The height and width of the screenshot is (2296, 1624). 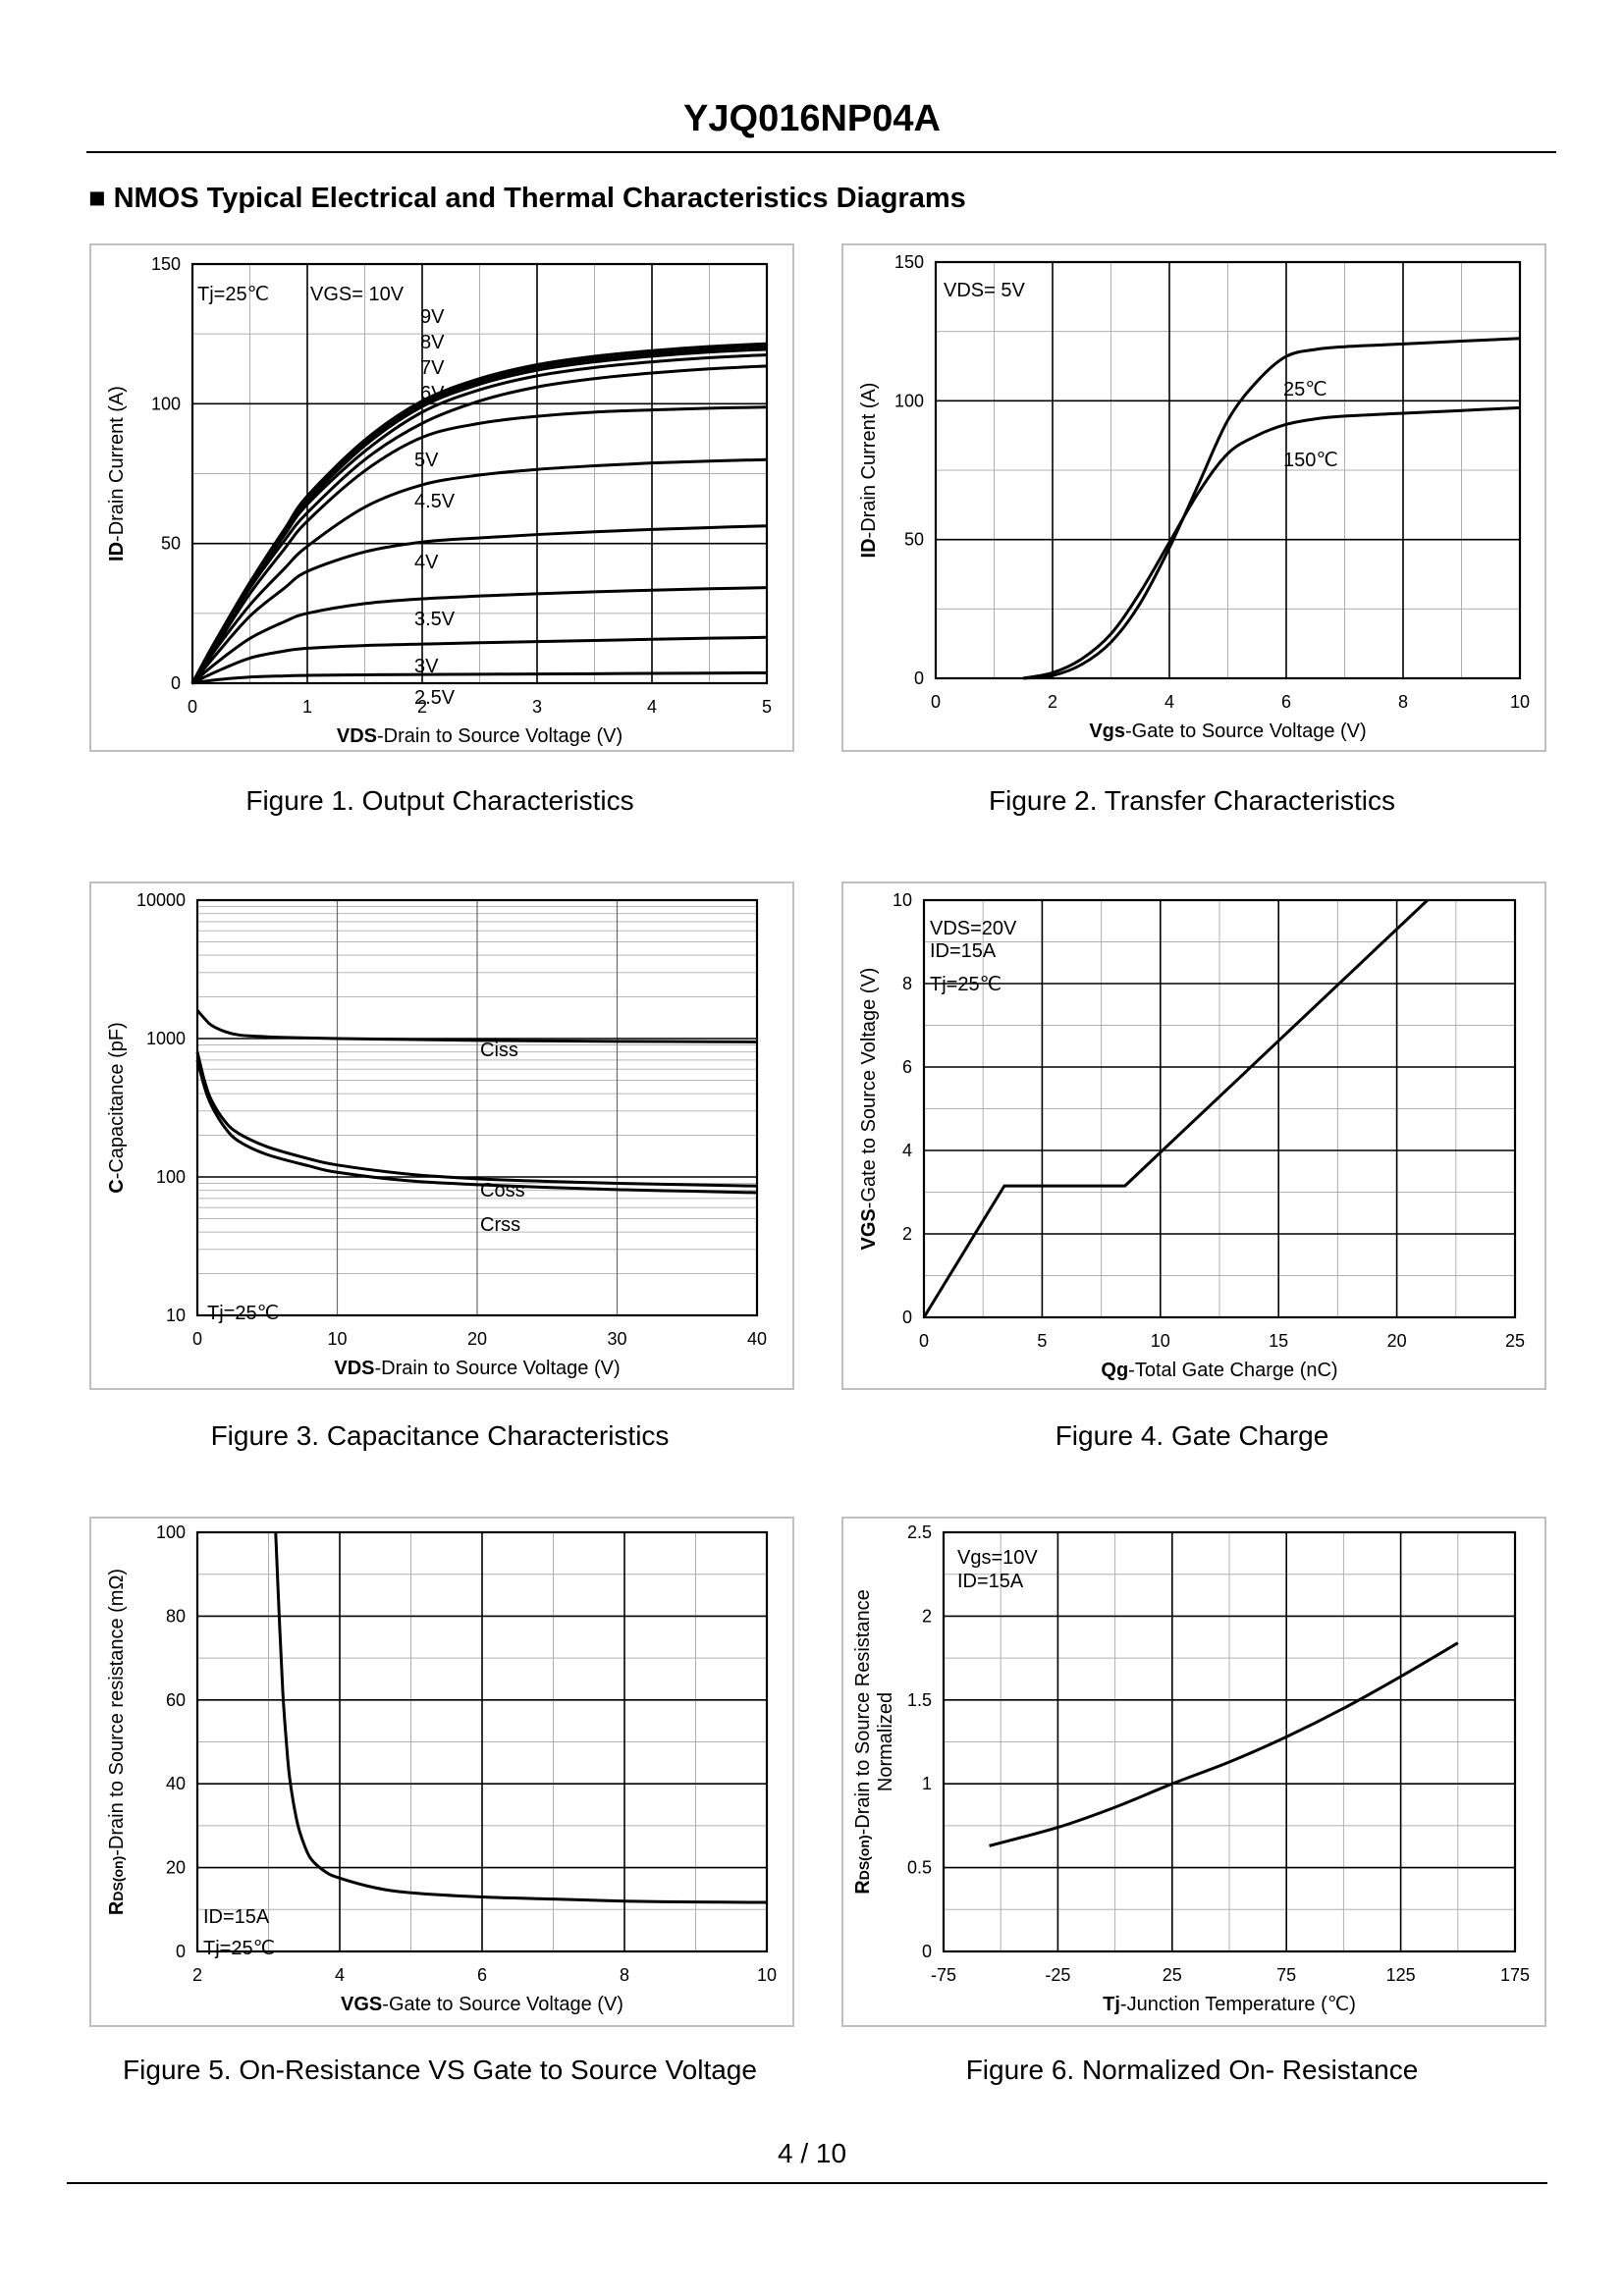 What do you see at coordinates (1278, 1341) in the screenshot?
I see `x-tick-label: 15` at bounding box center [1278, 1341].